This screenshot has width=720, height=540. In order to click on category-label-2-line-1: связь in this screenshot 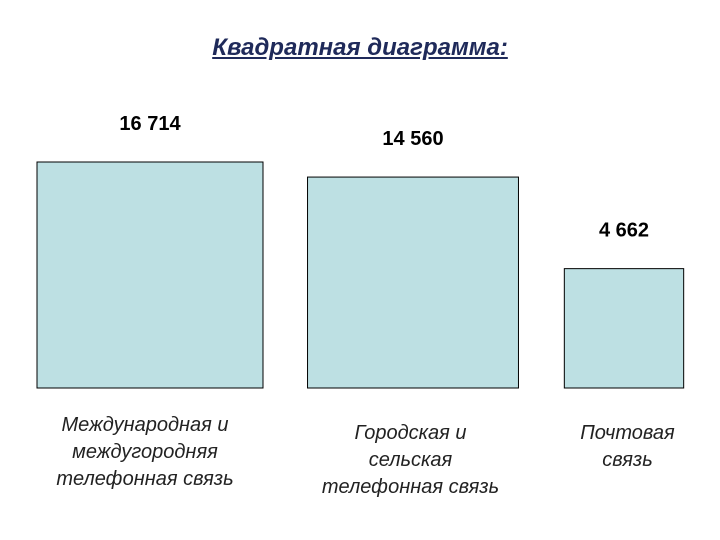, I will do `click(627, 460)`.